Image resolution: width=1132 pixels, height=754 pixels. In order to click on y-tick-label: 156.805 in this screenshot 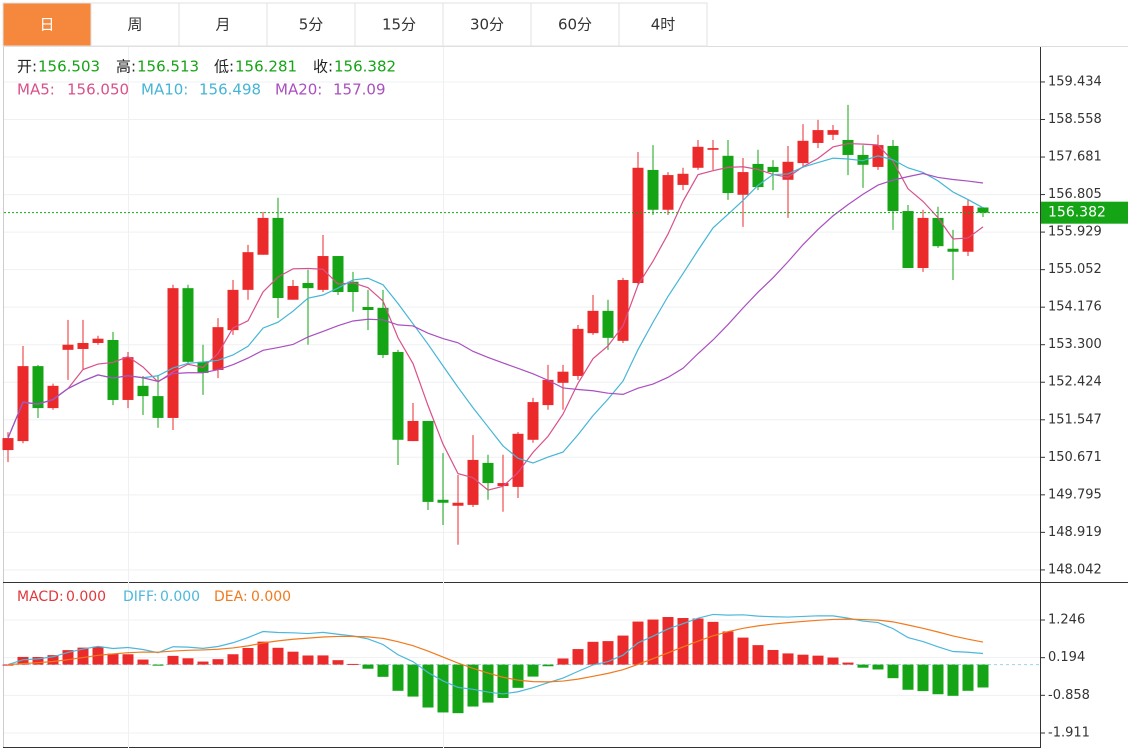, I will do `click(1075, 194)`.